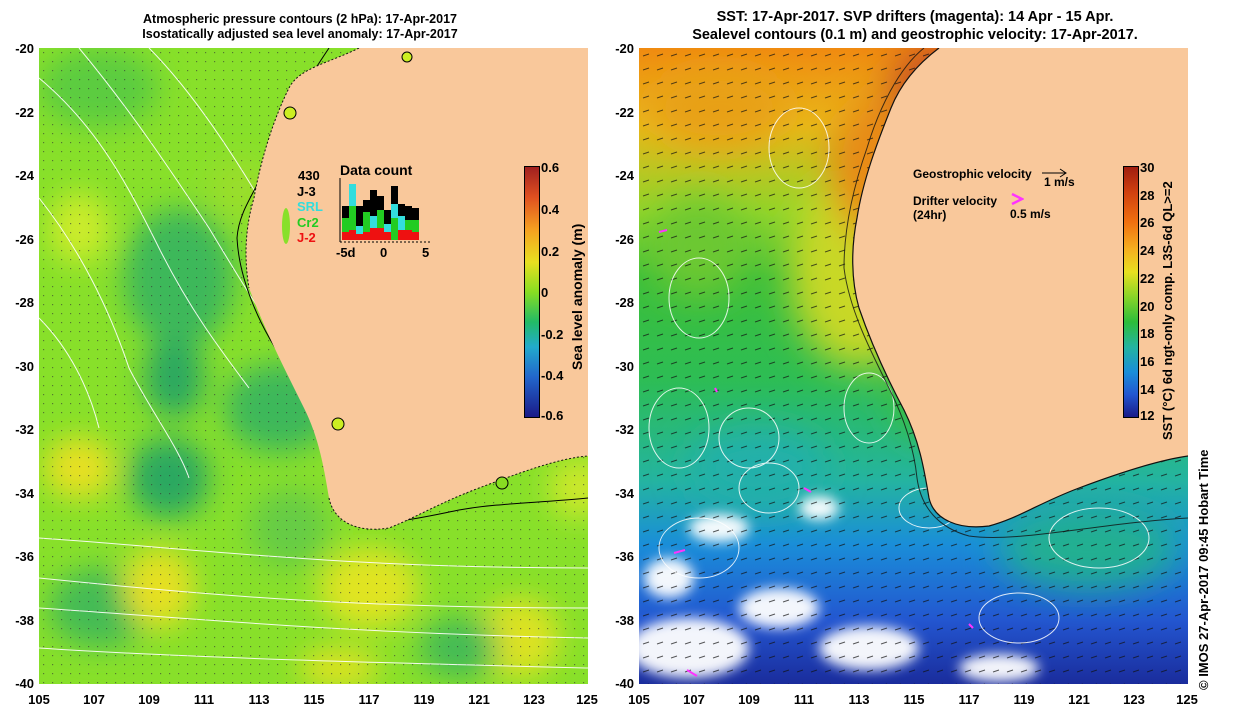 The height and width of the screenshot is (720, 1250). I want to click on left-x-tick: 109, so click(149, 699).